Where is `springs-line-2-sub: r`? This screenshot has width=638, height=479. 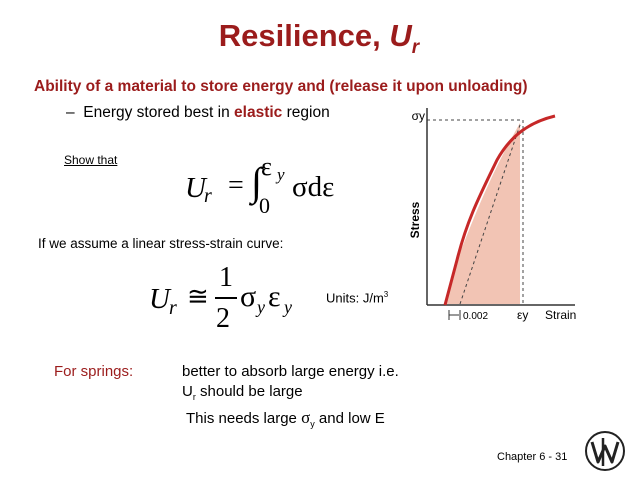 springs-line-2-sub: r is located at coordinates (194, 397).